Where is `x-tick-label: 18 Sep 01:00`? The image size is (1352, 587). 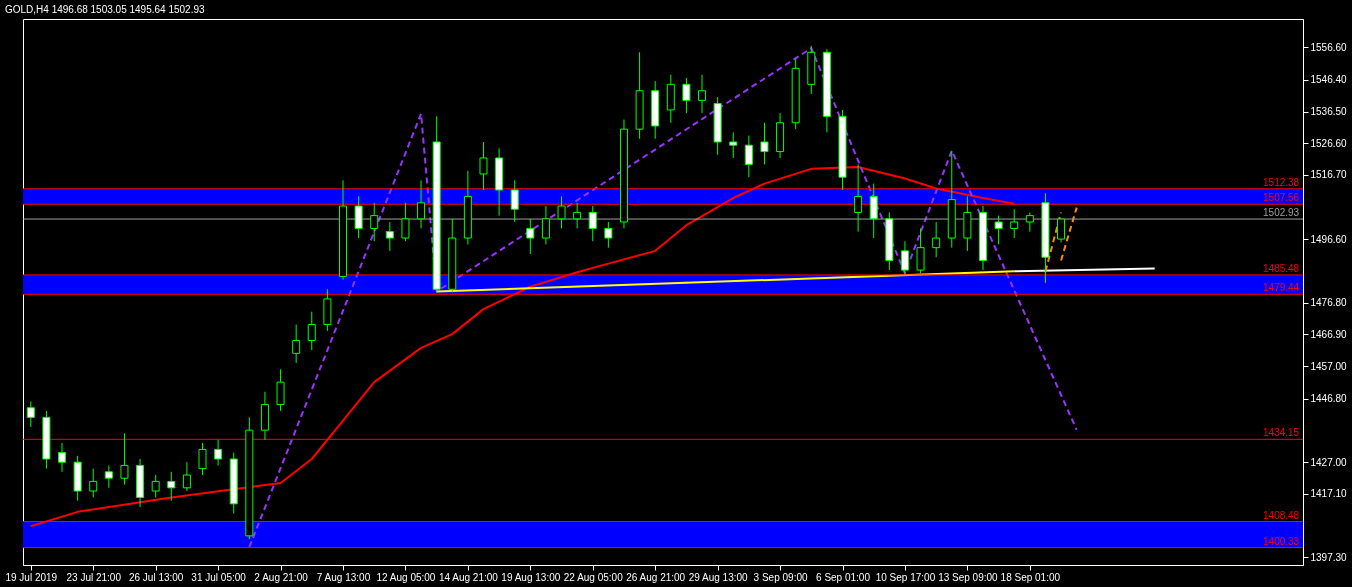
x-tick-label: 18 Sep 01:00 is located at coordinates (1030, 577).